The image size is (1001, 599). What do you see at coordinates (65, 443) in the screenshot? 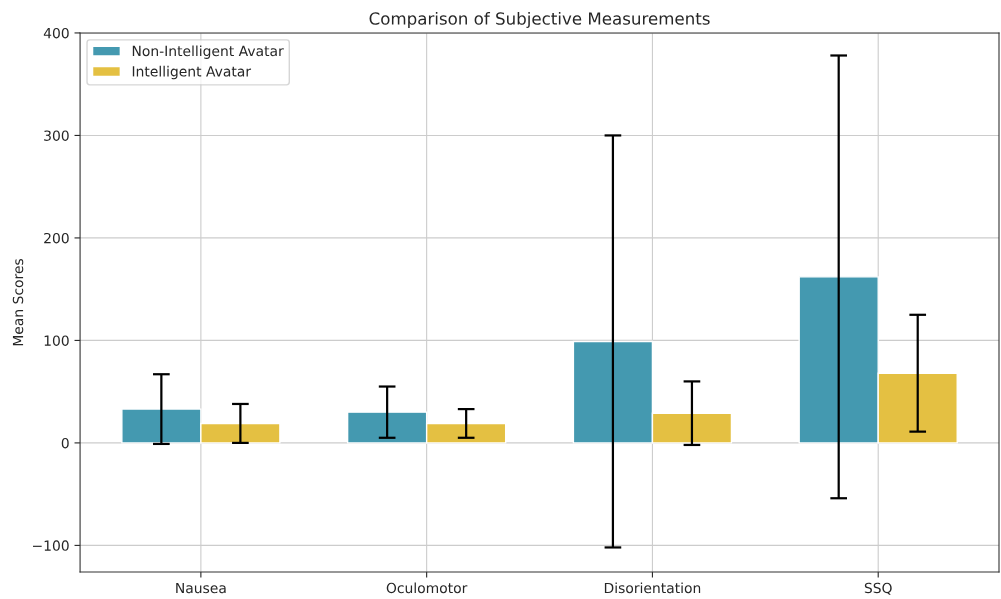
I see `y-tick-label: 0` at bounding box center [65, 443].